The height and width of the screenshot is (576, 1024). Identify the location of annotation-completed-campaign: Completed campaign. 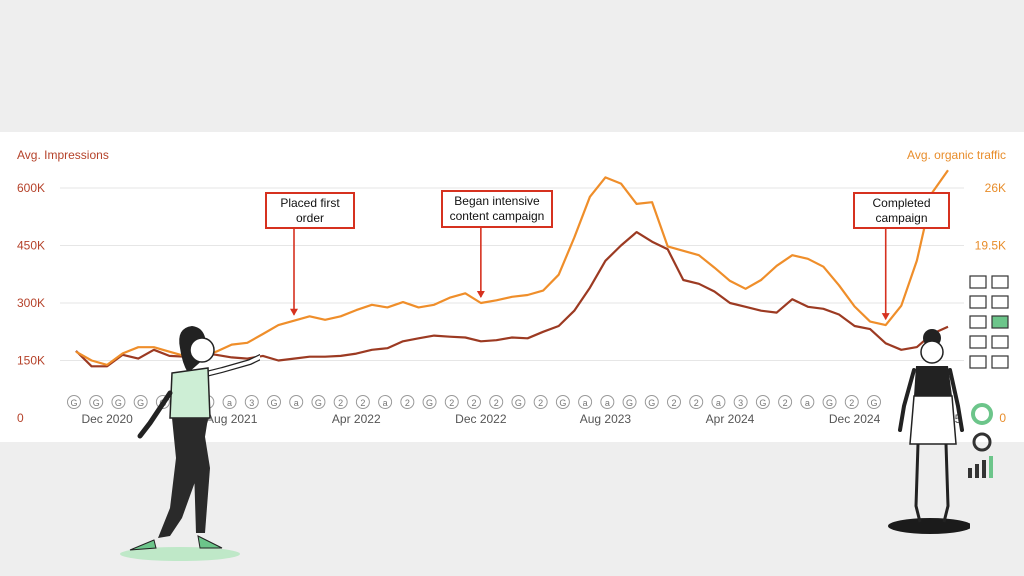
(901, 210).